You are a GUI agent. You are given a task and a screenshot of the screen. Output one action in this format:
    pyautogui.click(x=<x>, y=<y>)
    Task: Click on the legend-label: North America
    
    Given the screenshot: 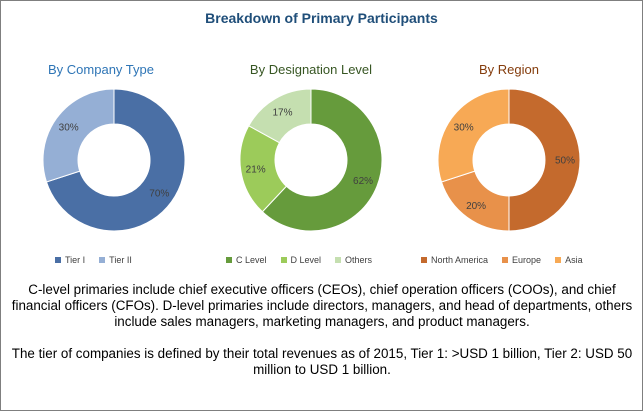 What is the action you would take?
    pyautogui.click(x=460, y=260)
    